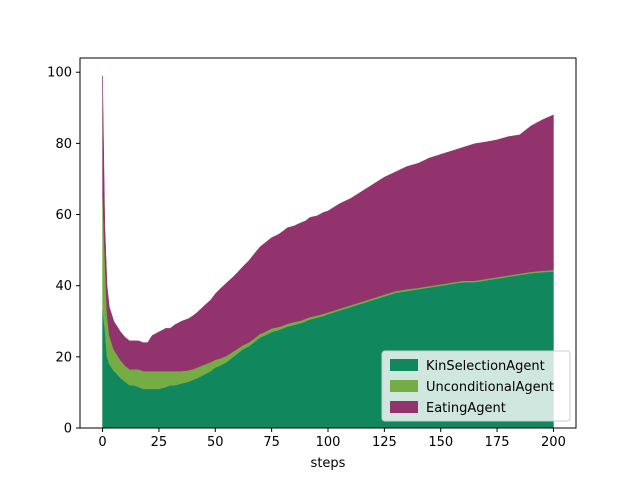  Describe the element at coordinates (440, 442) in the screenshot. I see `x-tick-label: 150` at that location.